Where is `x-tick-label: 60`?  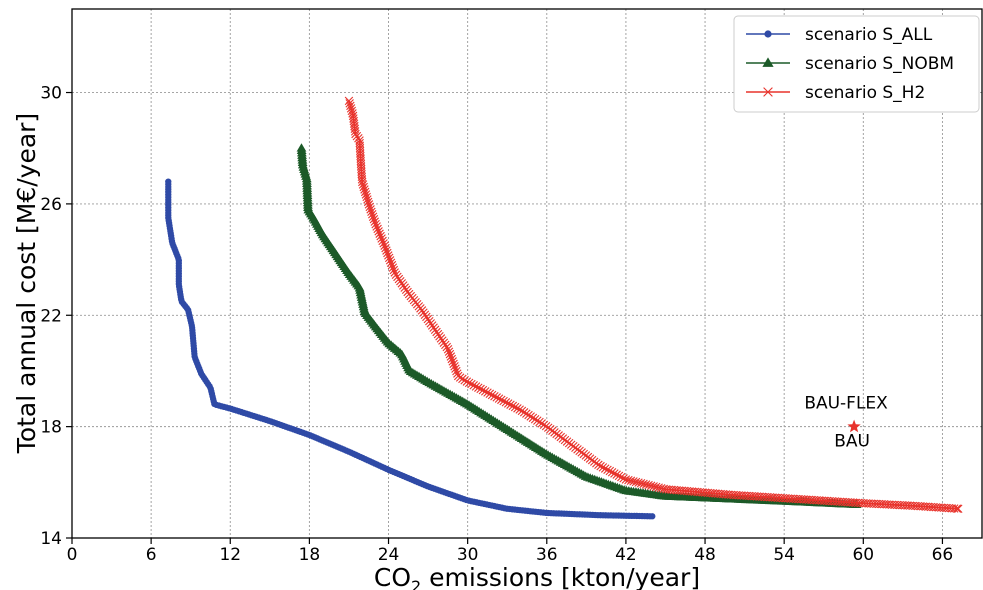
x-tick-label: 60 is located at coordinates (863, 555).